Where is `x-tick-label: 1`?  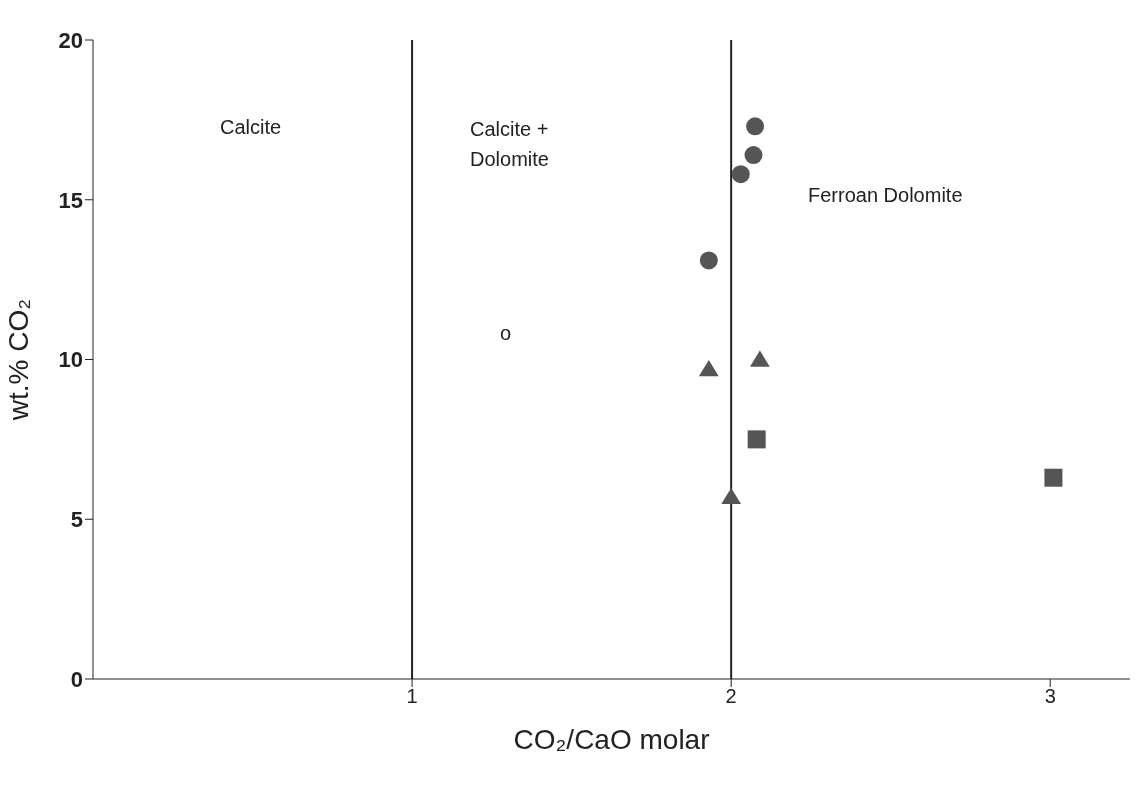 x-tick-label: 1 is located at coordinates (412, 696).